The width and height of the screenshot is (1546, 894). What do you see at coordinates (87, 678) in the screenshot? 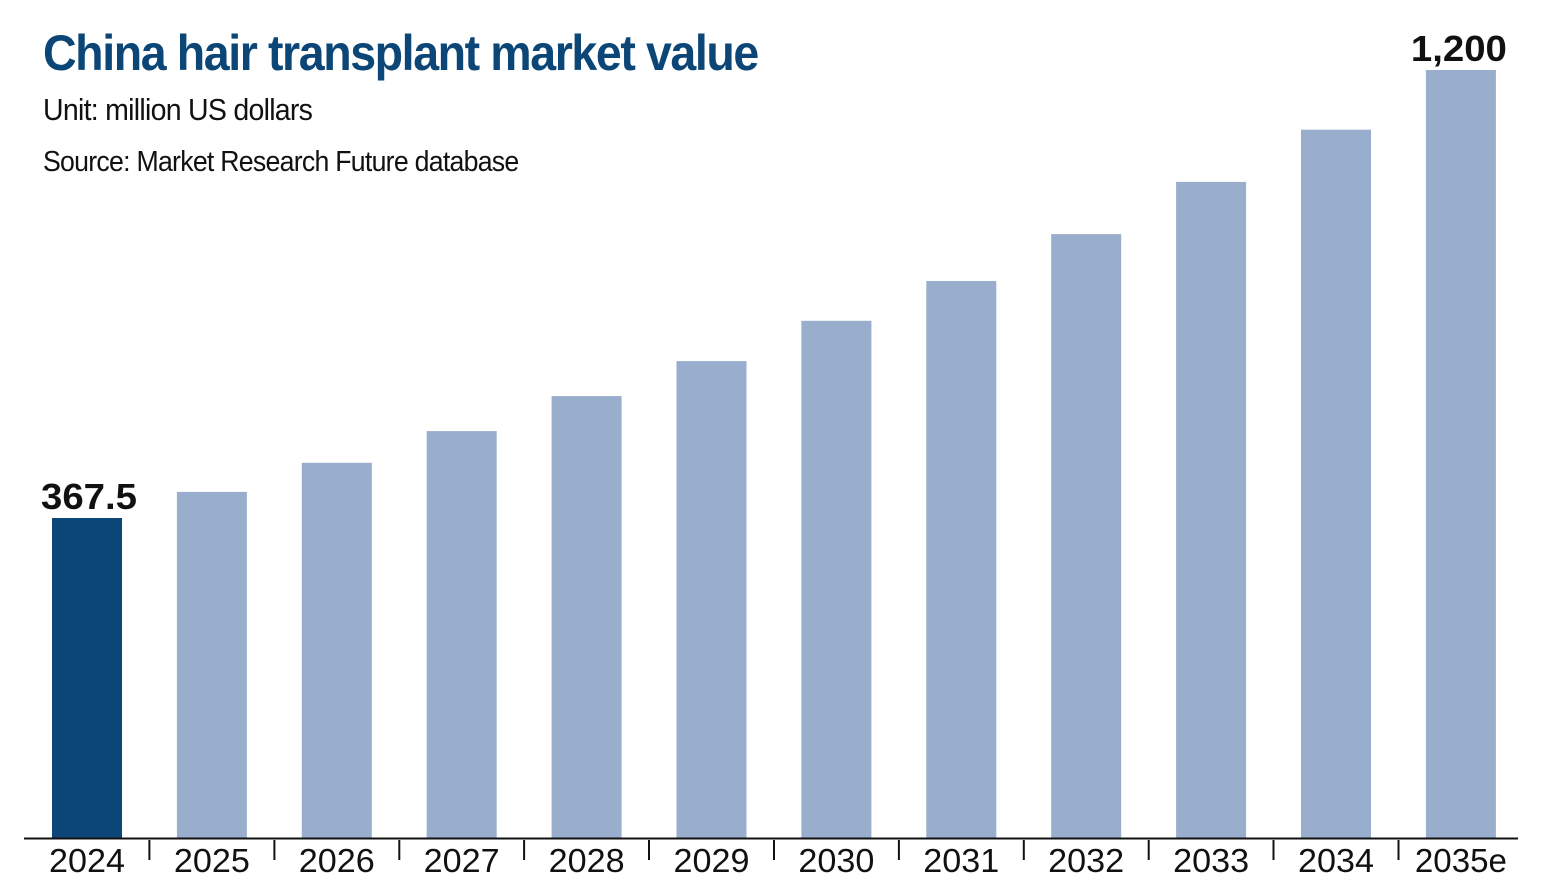
I see `bar-2024` at bounding box center [87, 678].